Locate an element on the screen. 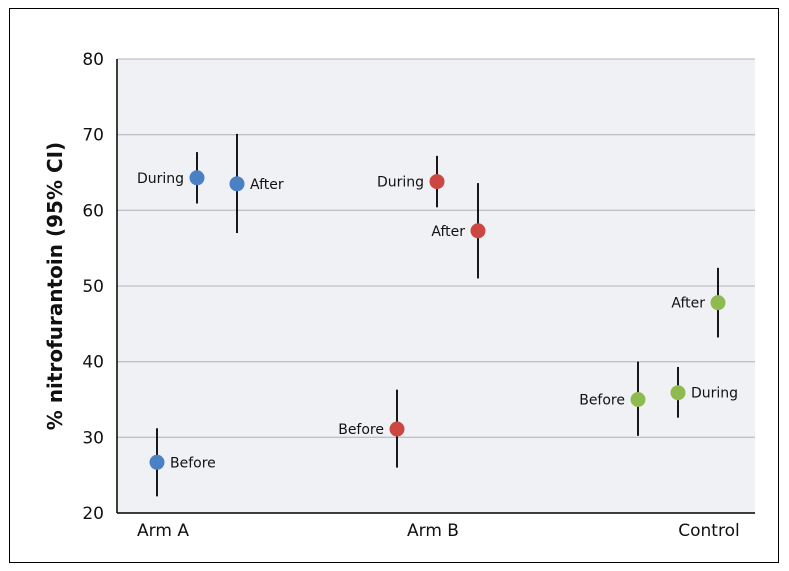 Image resolution: width=789 pixels, height=571 pixels. point-label-arm-a-after: After is located at coordinates (267, 185).